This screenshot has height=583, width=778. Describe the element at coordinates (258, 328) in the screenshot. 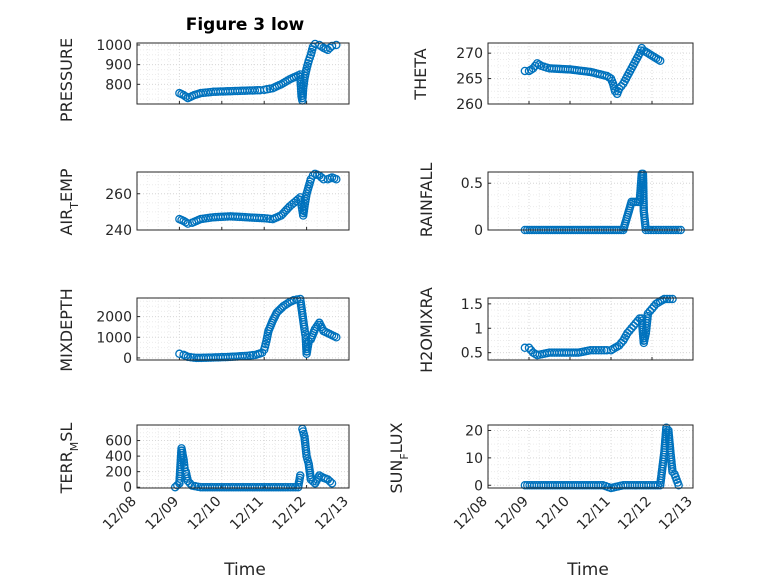

I see `series-mixdepth` at that location.